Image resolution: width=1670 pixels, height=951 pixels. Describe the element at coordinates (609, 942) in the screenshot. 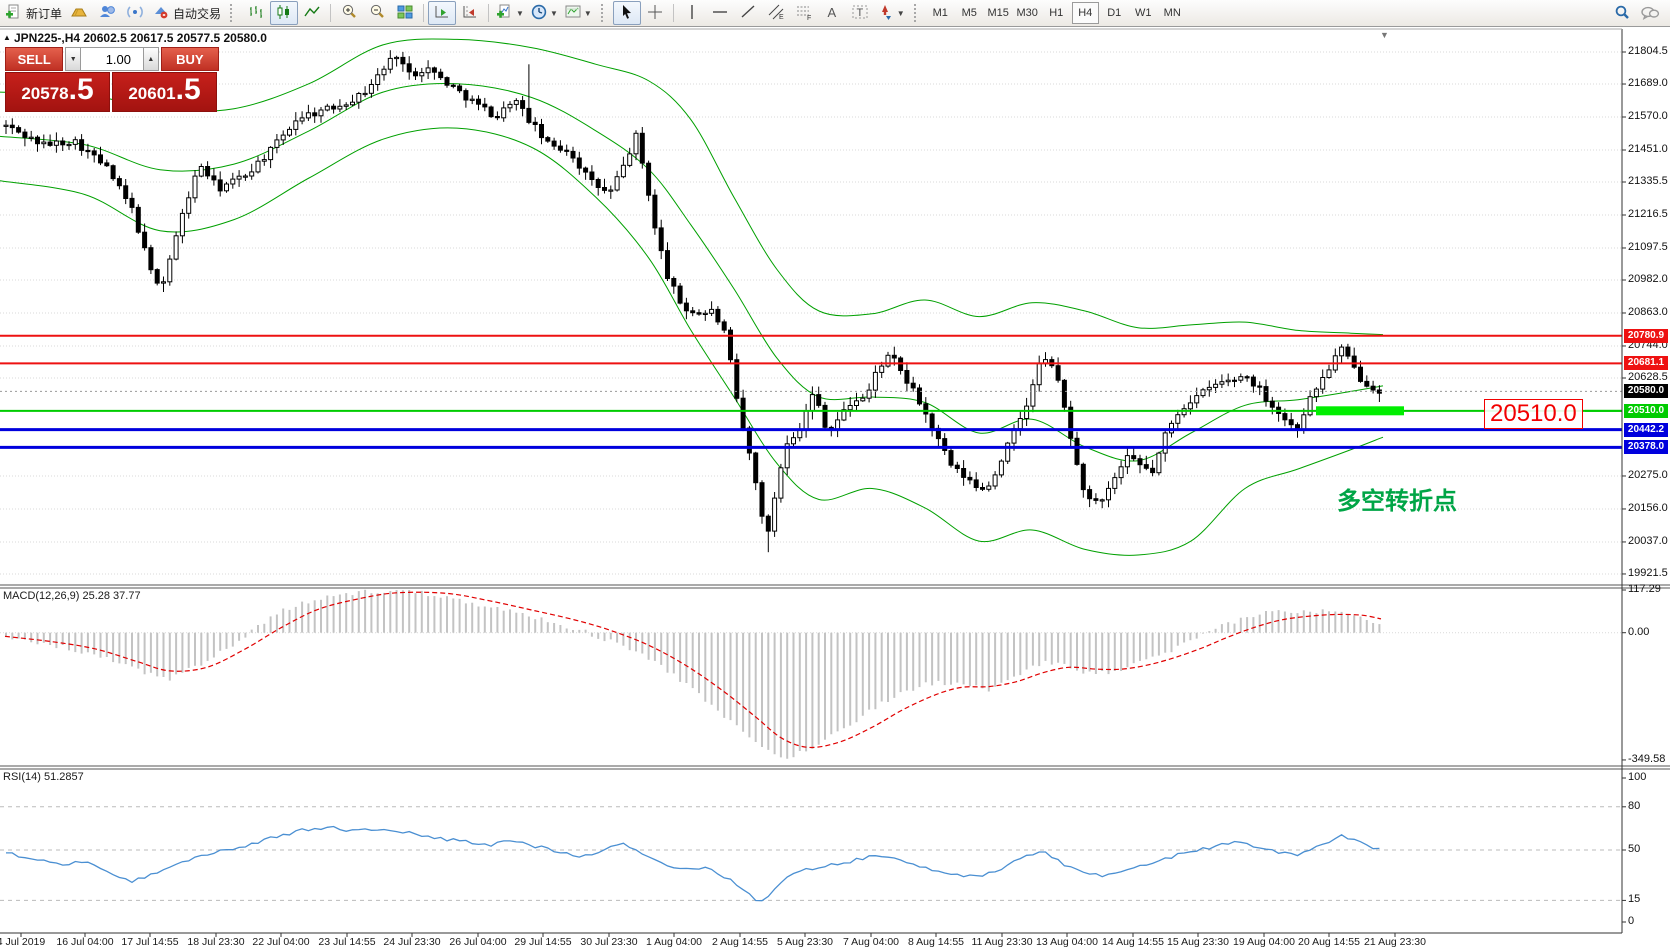

I see `time-tick-label: 30 Jul 23:30` at that location.